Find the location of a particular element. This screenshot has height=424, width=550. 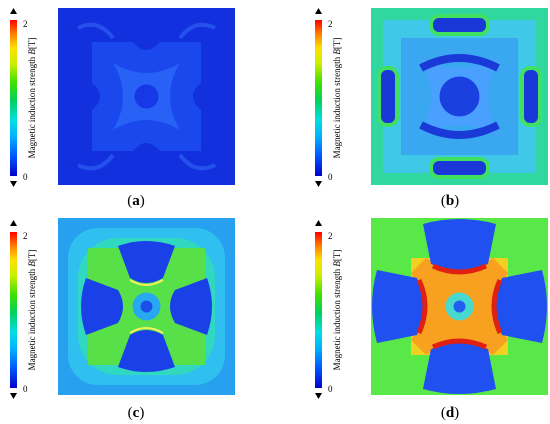

caption-b: (b) is located at coordinates (450, 201).